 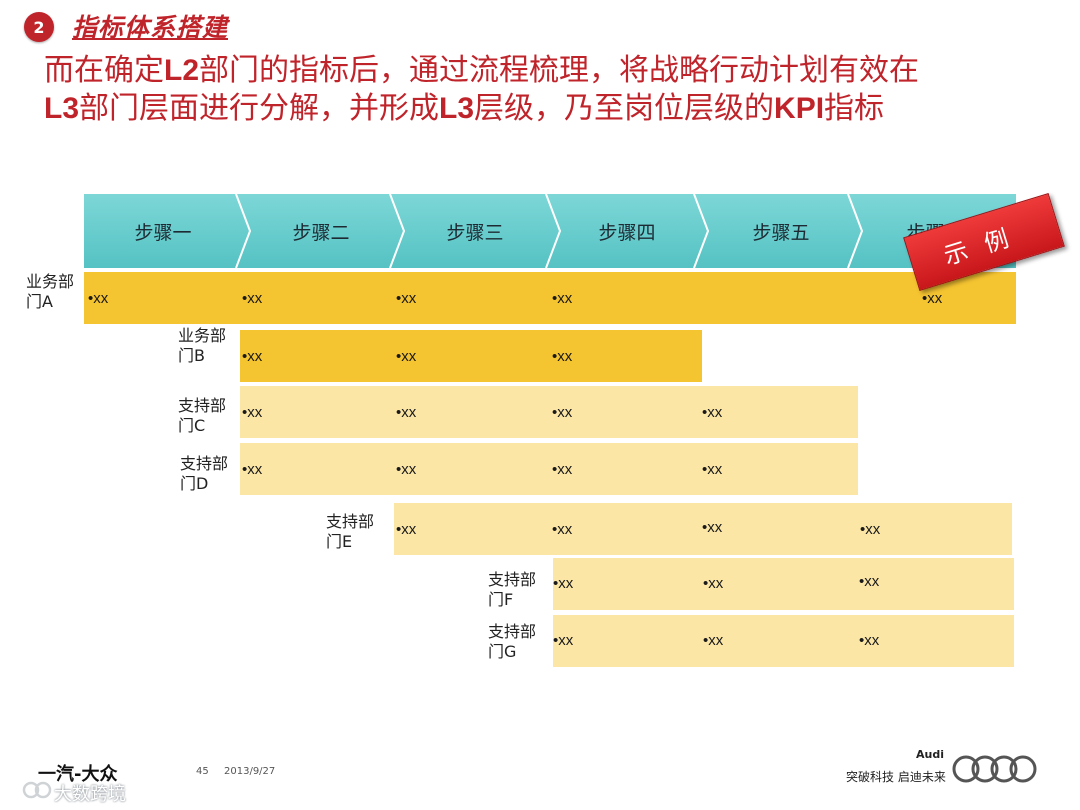 I want to click on step-5-label: 步骤五, so click(x=781, y=233).